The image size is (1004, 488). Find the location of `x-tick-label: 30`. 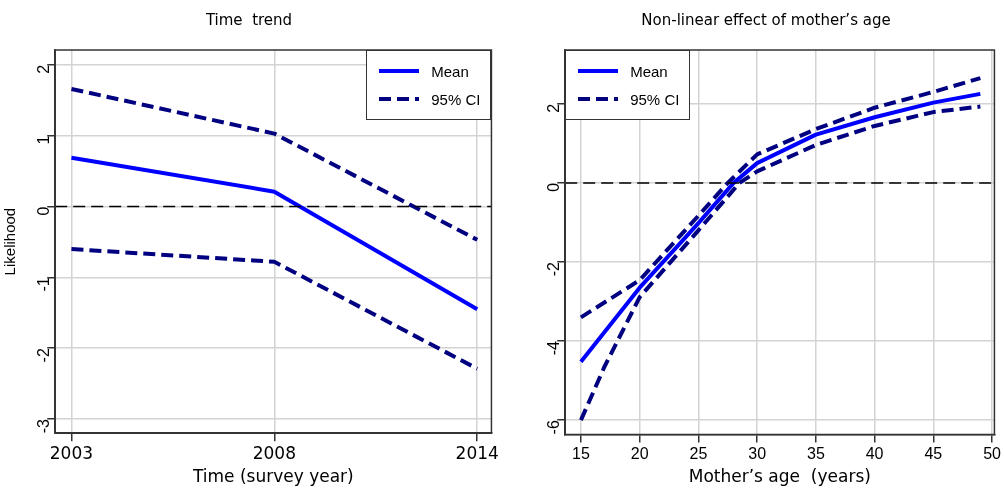

x-tick-label: 30 is located at coordinates (757, 454).